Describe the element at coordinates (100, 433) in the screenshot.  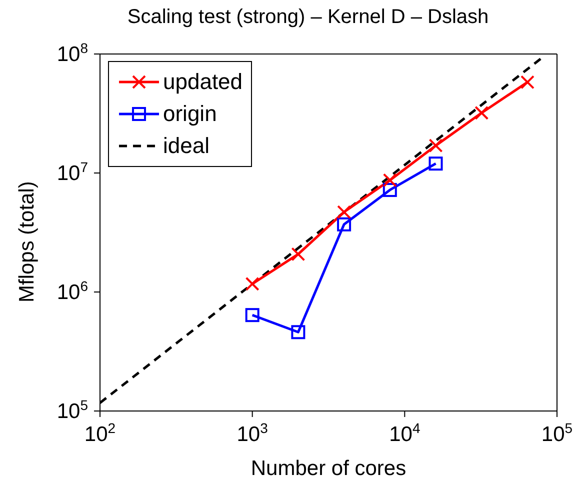
I see `x-tick-label: 10$^{2}$` at that location.